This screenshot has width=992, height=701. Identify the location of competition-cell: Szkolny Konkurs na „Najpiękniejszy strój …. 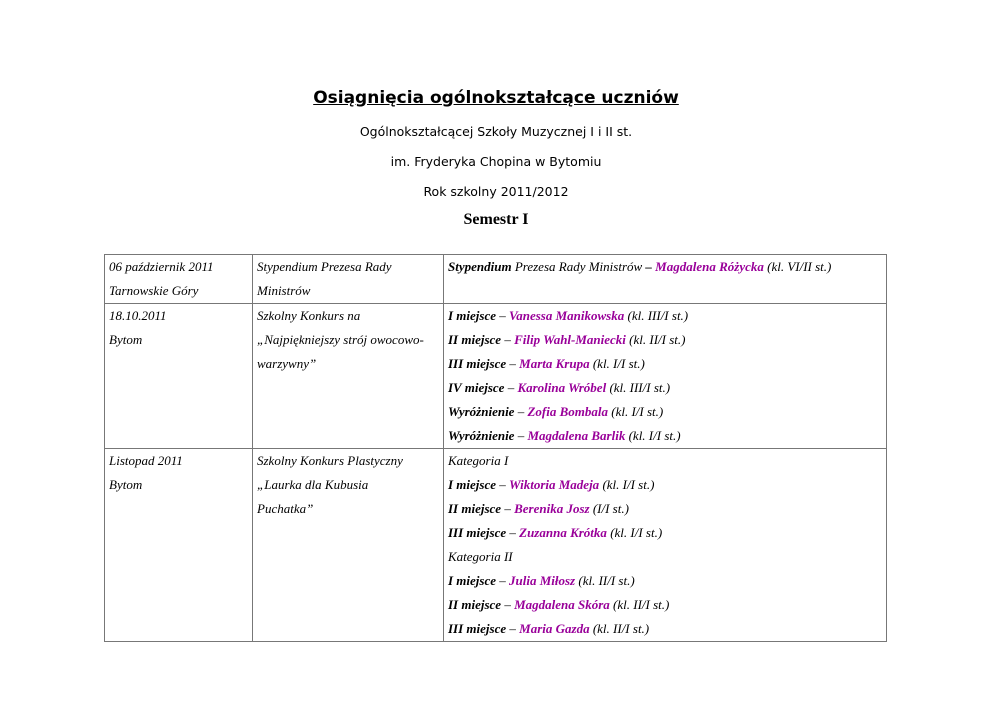
(348, 376).